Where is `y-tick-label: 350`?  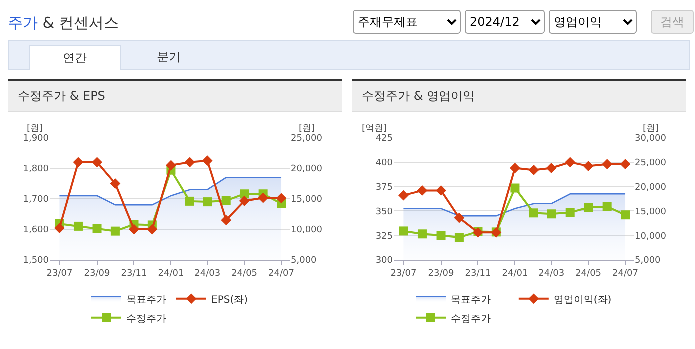
y-tick-label: 350 is located at coordinates (385, 212).